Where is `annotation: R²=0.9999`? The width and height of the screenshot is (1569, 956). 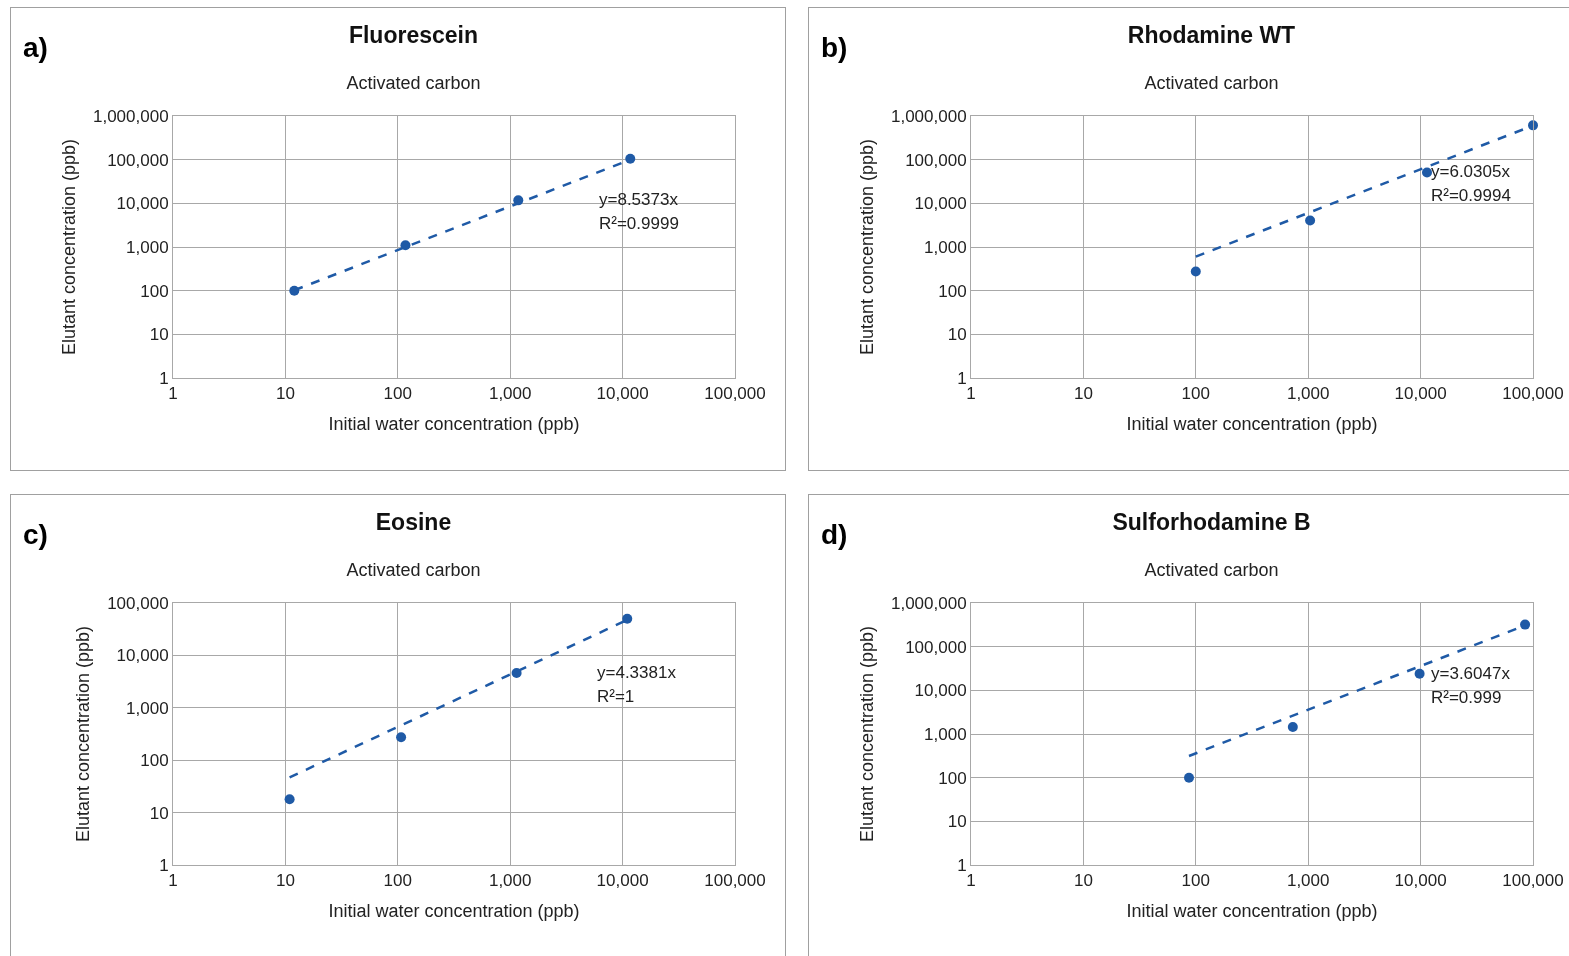 annotation: R²=0.9999 is located at coordinates (639, 223).